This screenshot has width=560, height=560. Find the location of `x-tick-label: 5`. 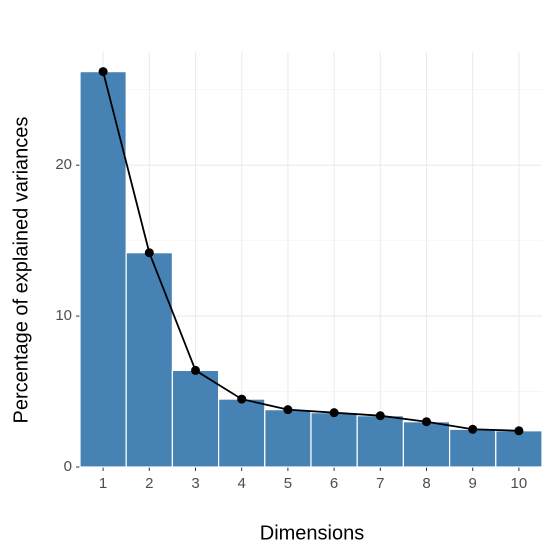

x-tick-label: 5 is located at coordinates (288, 483).